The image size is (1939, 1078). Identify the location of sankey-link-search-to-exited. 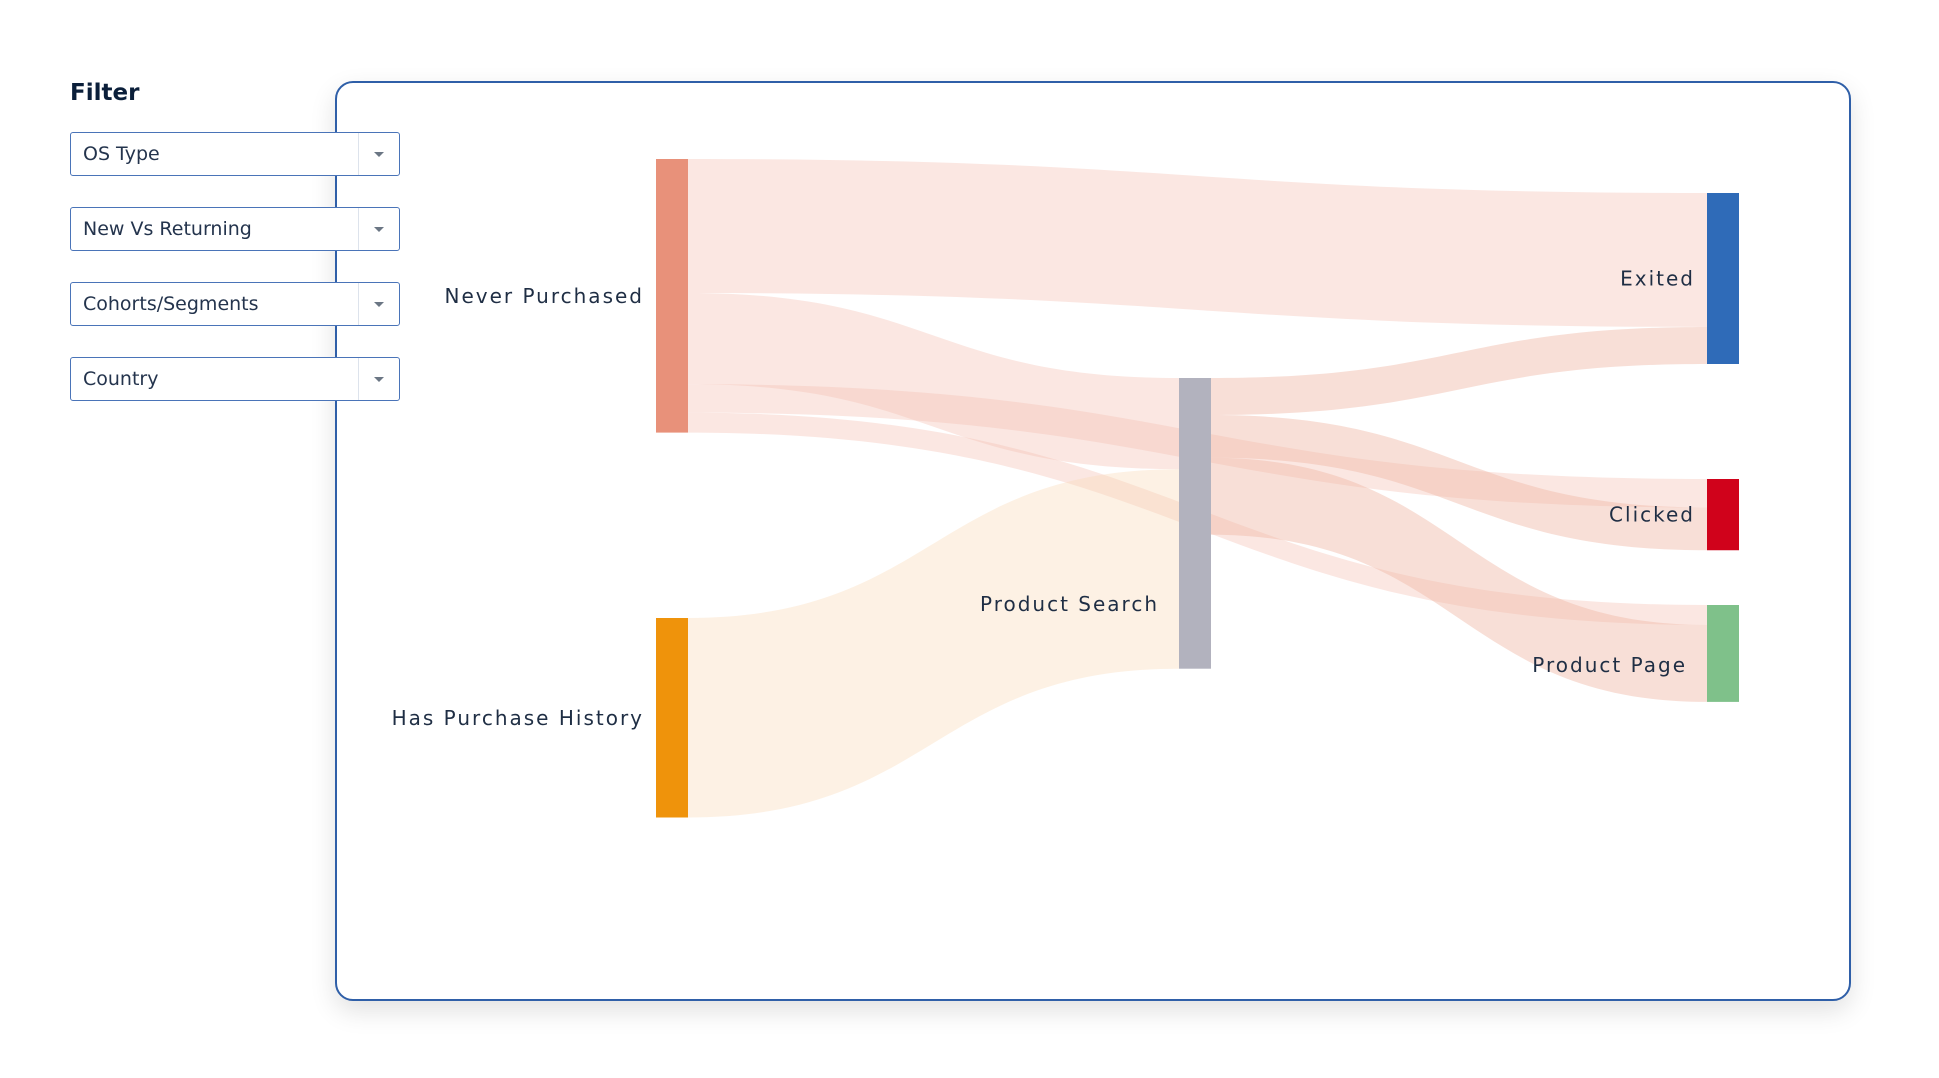
(1459, 371).